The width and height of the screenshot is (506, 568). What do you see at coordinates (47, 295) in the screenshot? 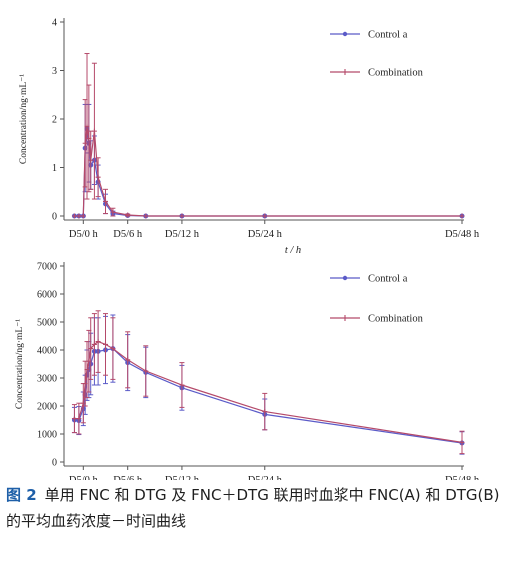
I see `y-tick-label: 6000` at bounding box center [47, 295].